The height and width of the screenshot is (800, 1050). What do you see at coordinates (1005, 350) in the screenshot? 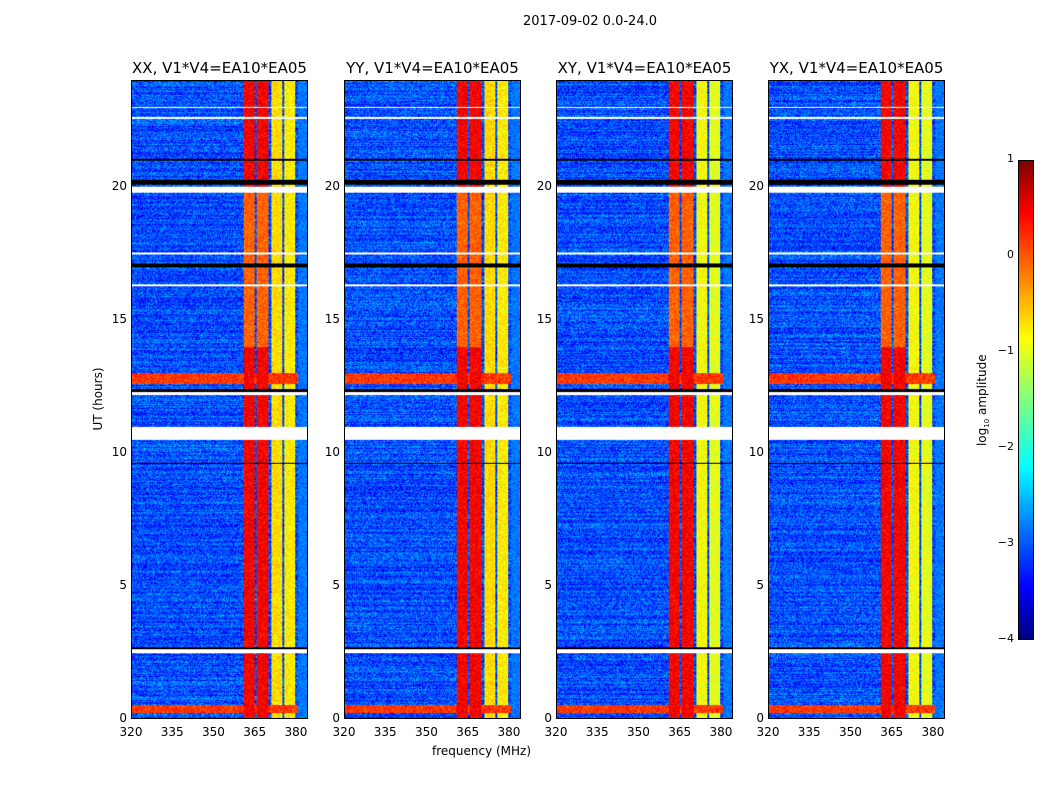
I see `colorbar-tick-label: −1` at bounding box center [1005, 350].